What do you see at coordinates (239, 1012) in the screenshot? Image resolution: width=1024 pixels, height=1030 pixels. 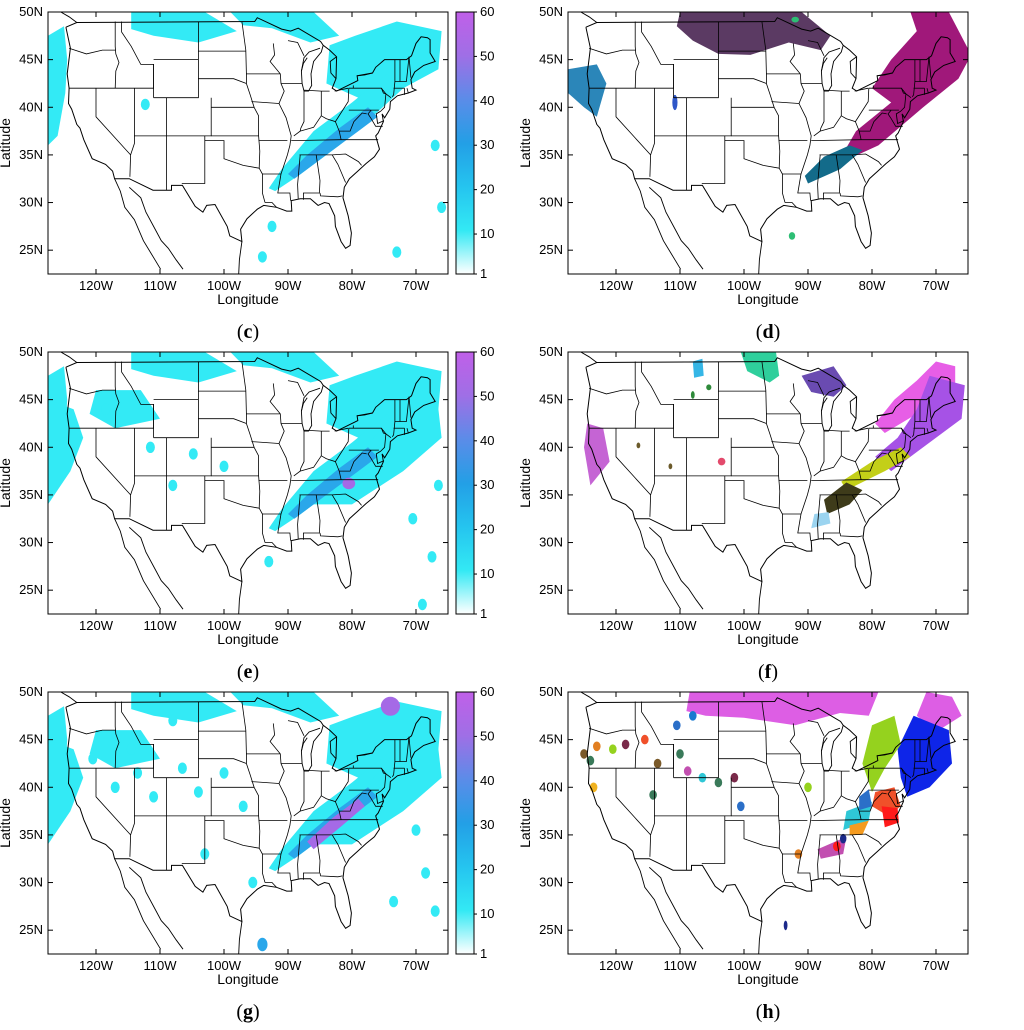 I see `panel-label-open: (` at bounding box center [239, 1012].